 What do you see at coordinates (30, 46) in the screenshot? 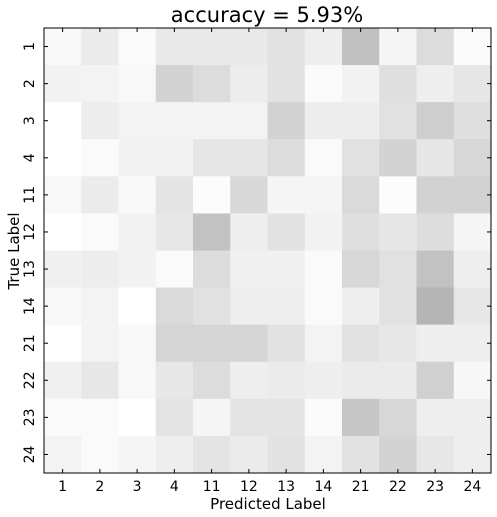
I see `y-tick-label: 1` at bounding box center [30, 46].